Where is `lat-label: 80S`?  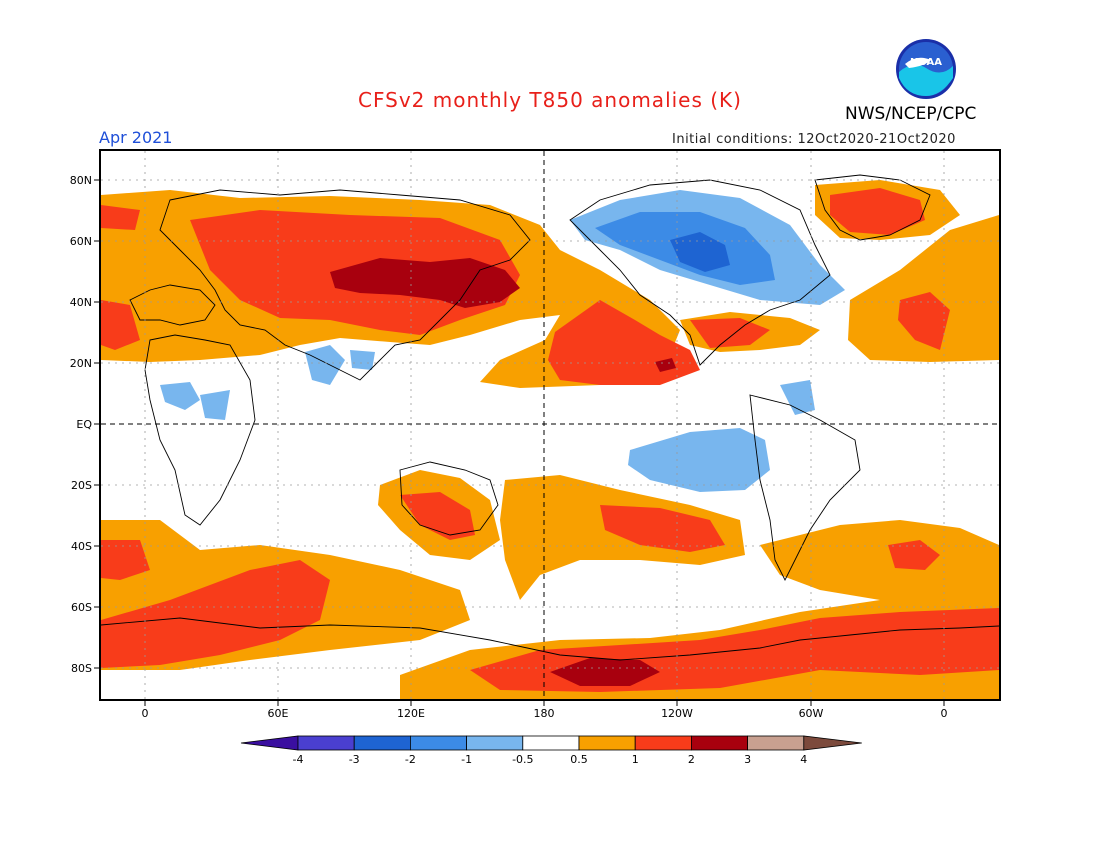 lat-label: 80S is located at coordinates (81, 668).